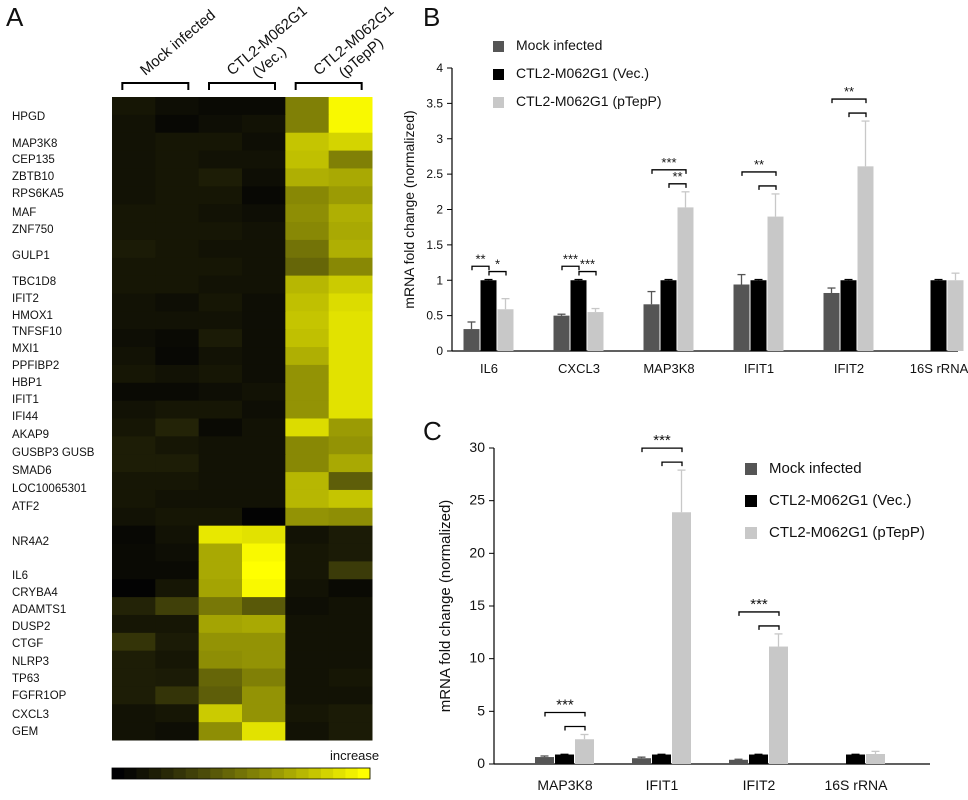 The image size is (968, 800). I want to click on gene-label: CTGF, so click(27, 644).